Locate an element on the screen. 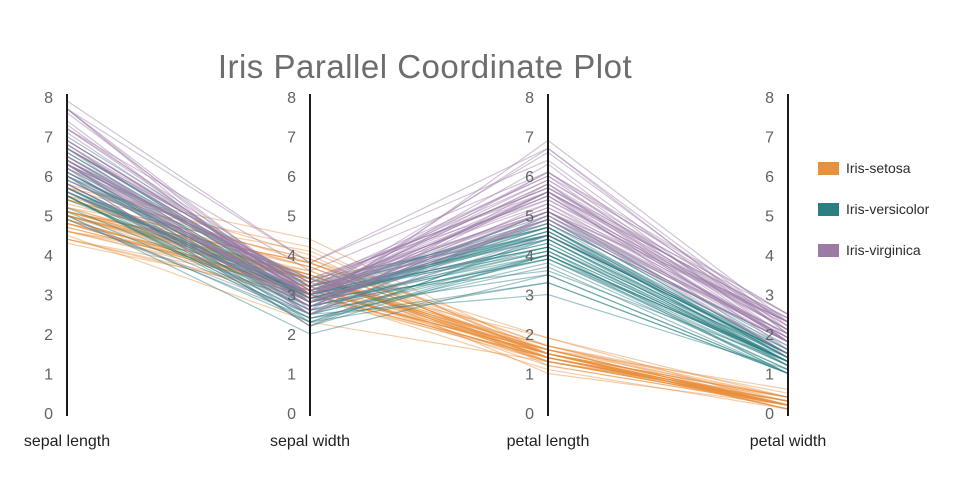 The width and height of the screenshot is (960, 500). chart-title: Iris Parallel Coordinate Plot is located at coordinates (425, 66).